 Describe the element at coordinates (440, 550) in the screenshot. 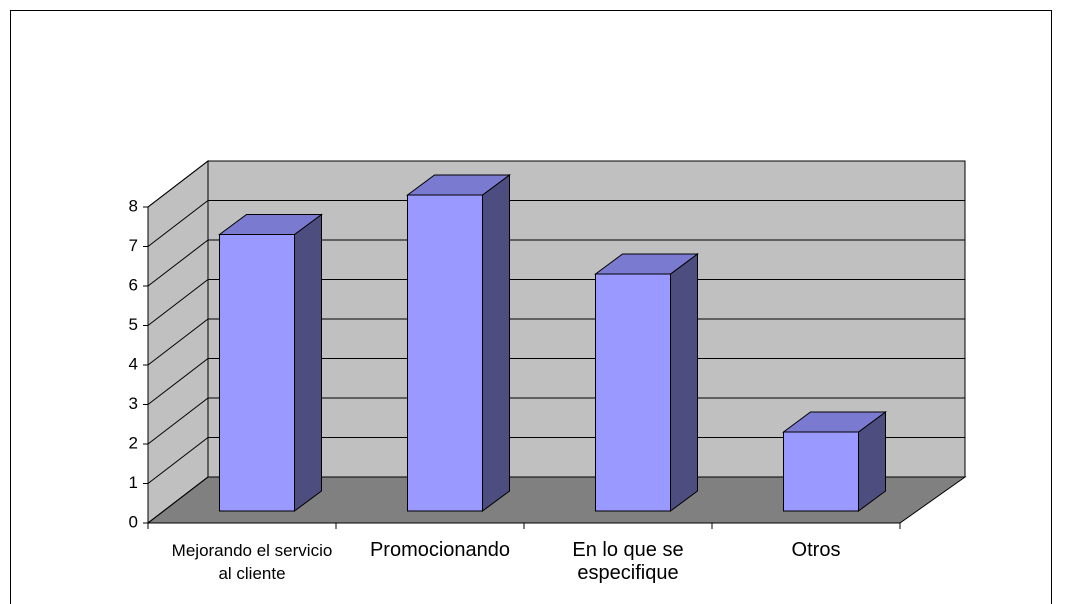

I see `x-tick-label: Promocionando` at that location.